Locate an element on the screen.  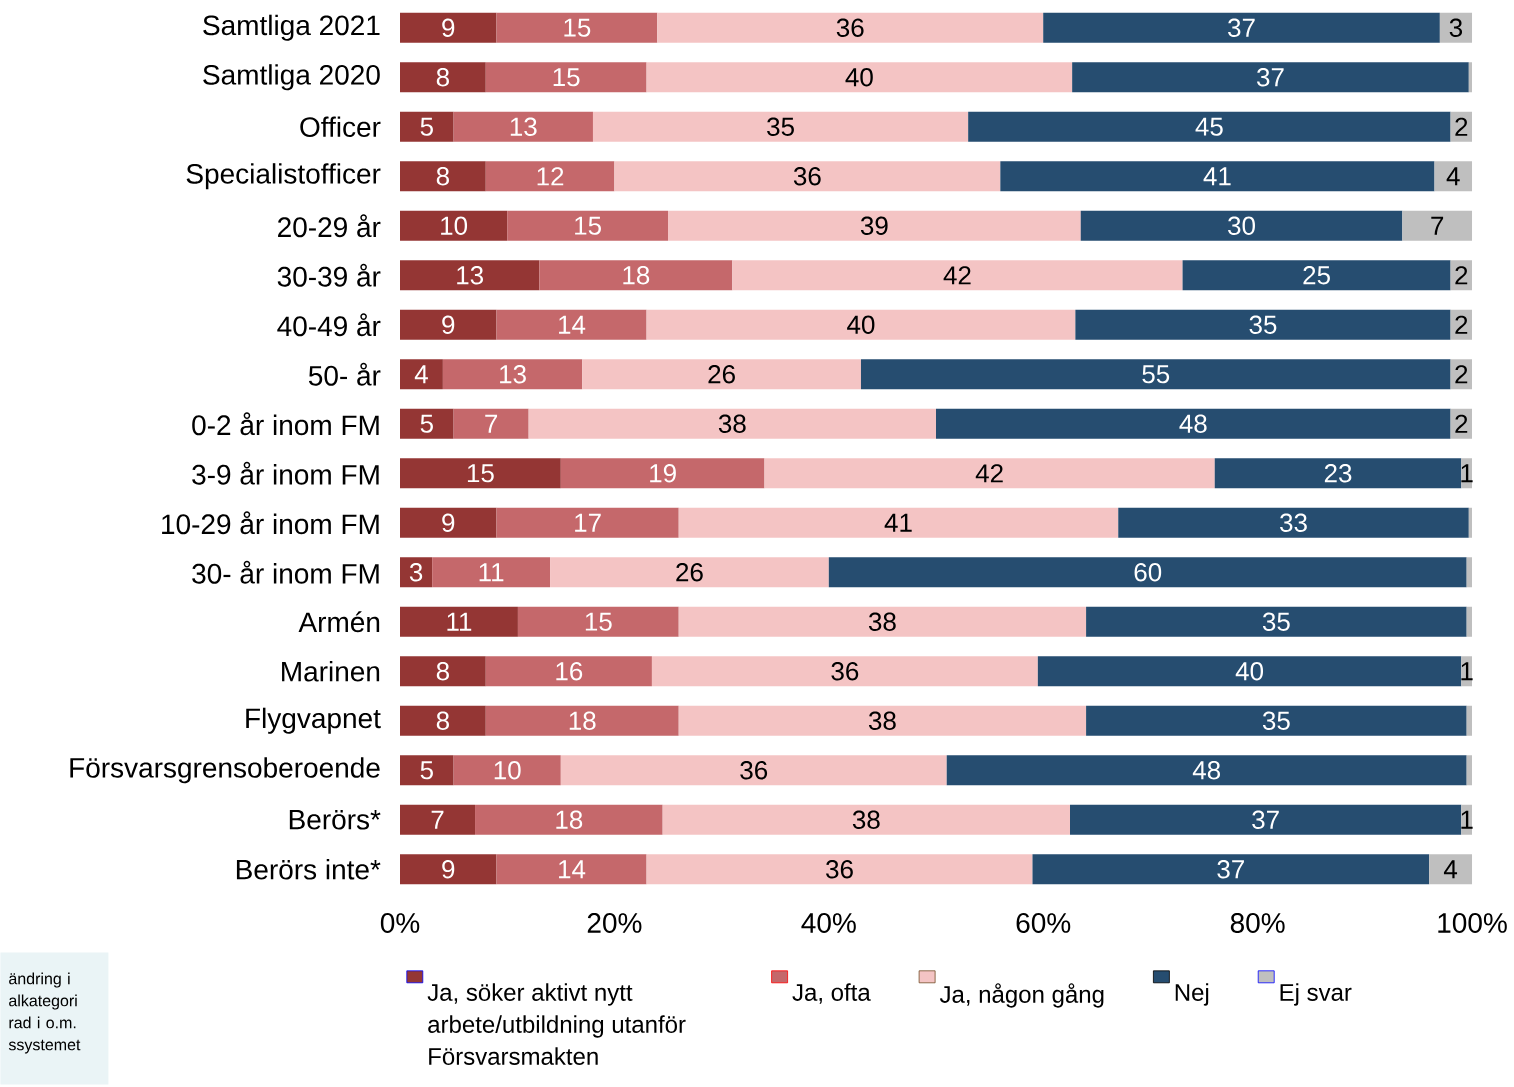
data-label: 14 is located at coordinates (572, 869).